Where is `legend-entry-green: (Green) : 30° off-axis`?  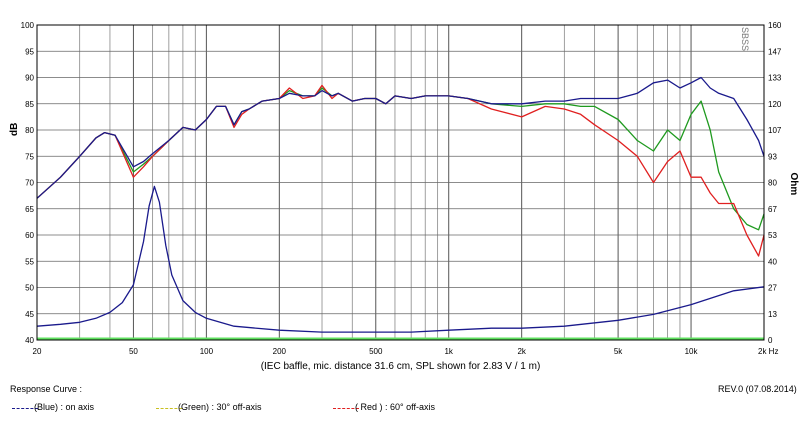
legend-entry-green: (Green) : 30° off-axis is located at coordinates (220, 407).